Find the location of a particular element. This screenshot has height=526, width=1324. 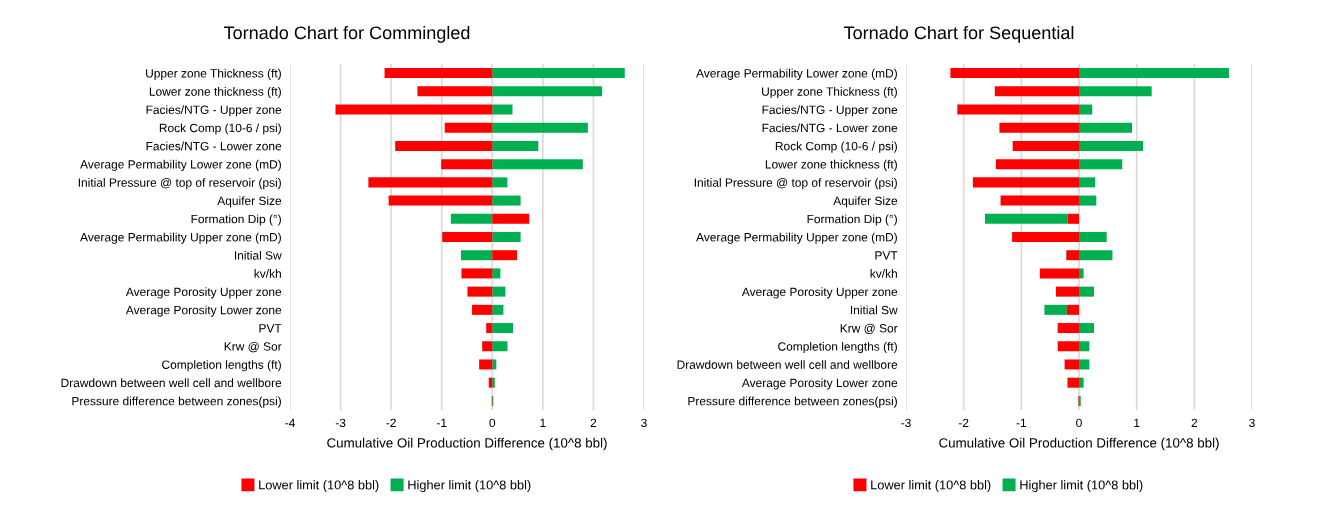

chart-title: Tornado Chart for Commingled is located at coordinates (346, 34).